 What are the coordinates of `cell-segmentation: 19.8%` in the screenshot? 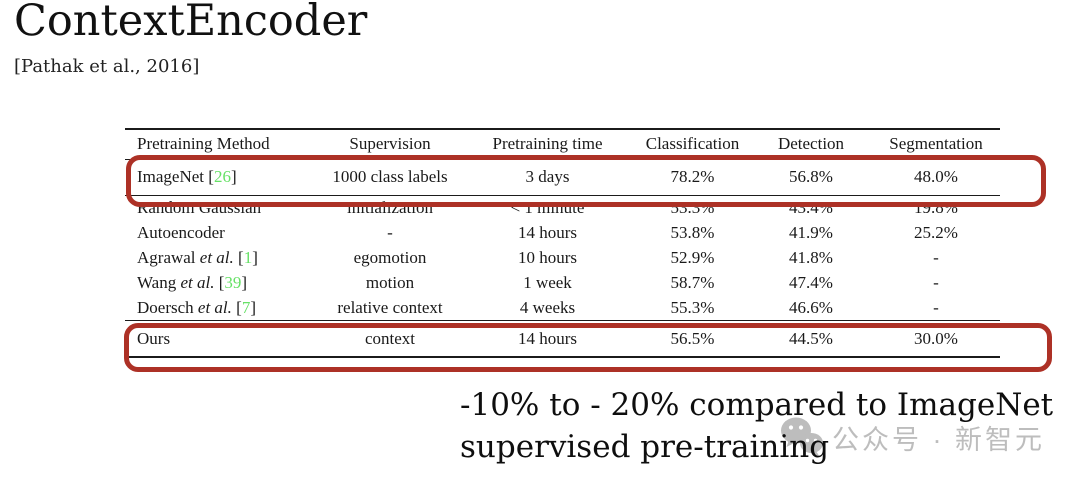 It's located at (936, 207).